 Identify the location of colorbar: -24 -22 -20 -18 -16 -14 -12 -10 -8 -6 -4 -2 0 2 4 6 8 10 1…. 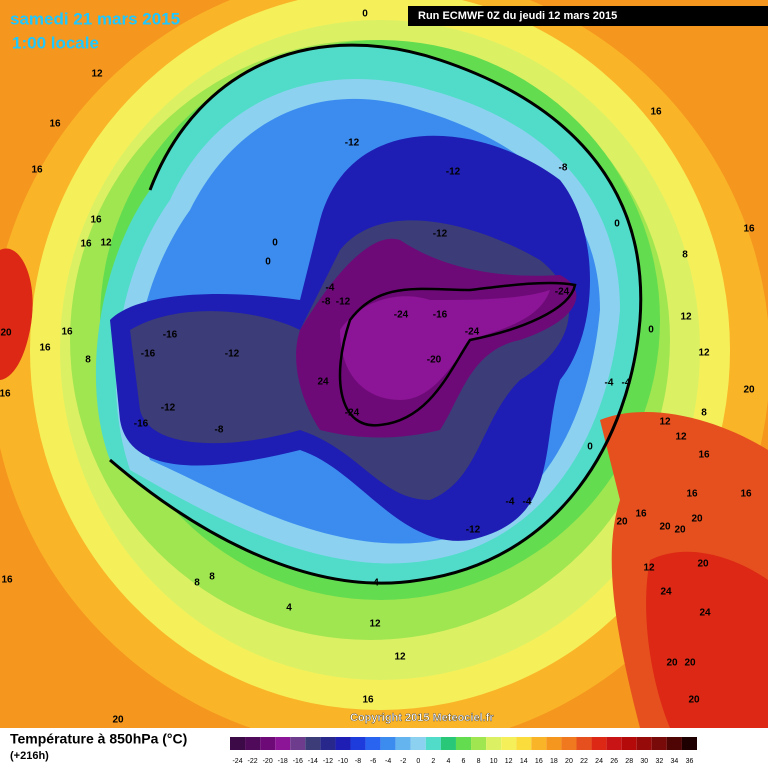
(463, 751).